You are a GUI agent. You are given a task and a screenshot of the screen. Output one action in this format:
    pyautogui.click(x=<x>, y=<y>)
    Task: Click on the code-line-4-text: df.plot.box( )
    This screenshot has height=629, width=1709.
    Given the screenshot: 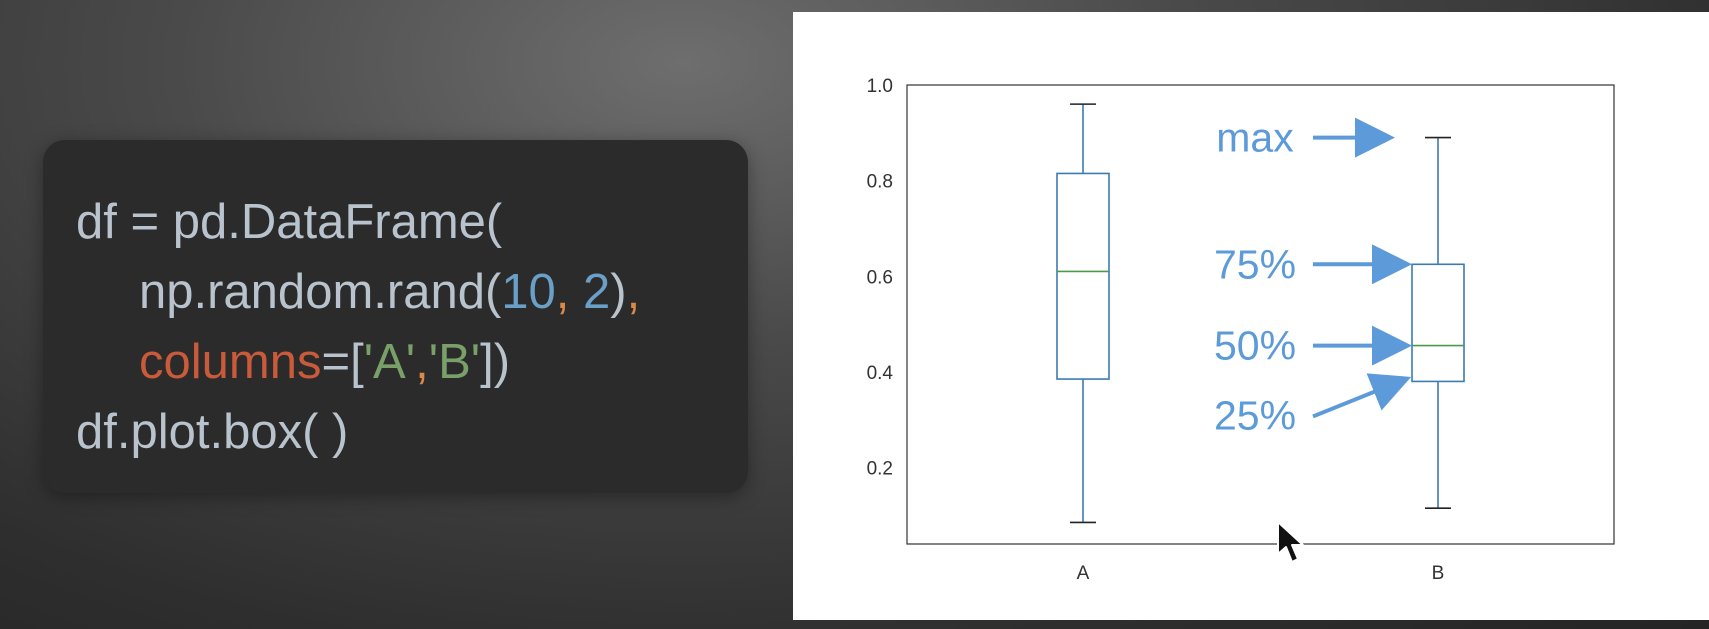 What is the action you would take?
    pyautogui.click(x=212, y=432)
    